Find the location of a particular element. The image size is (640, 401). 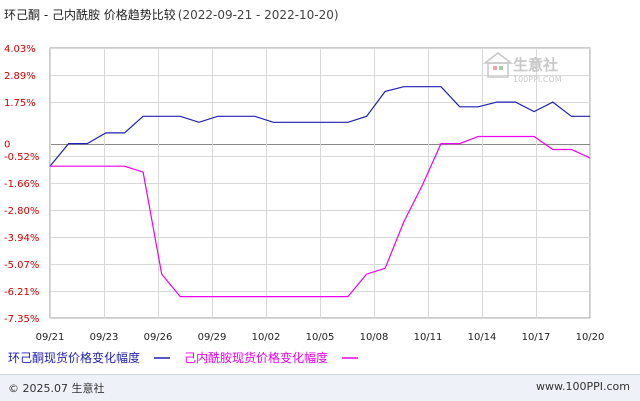

watermark-red-block is located at coordinates (495, 68).